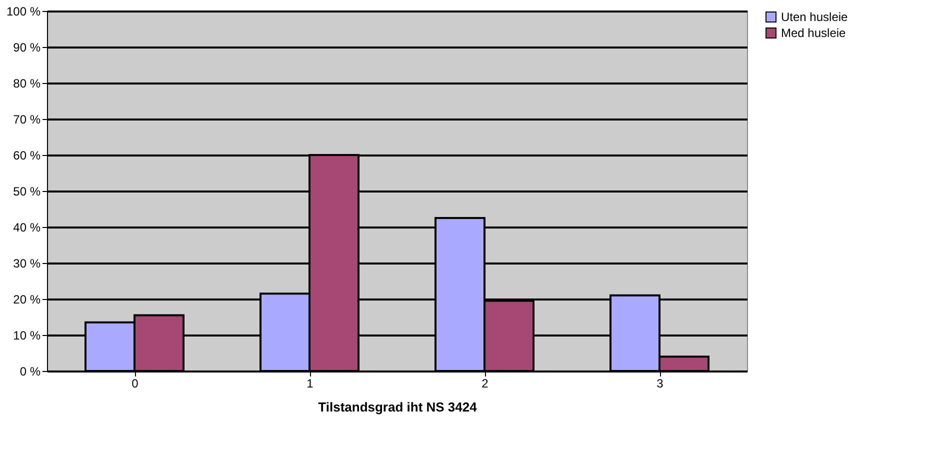  I want to click on x-tick-label: 1, so click(310, 383).